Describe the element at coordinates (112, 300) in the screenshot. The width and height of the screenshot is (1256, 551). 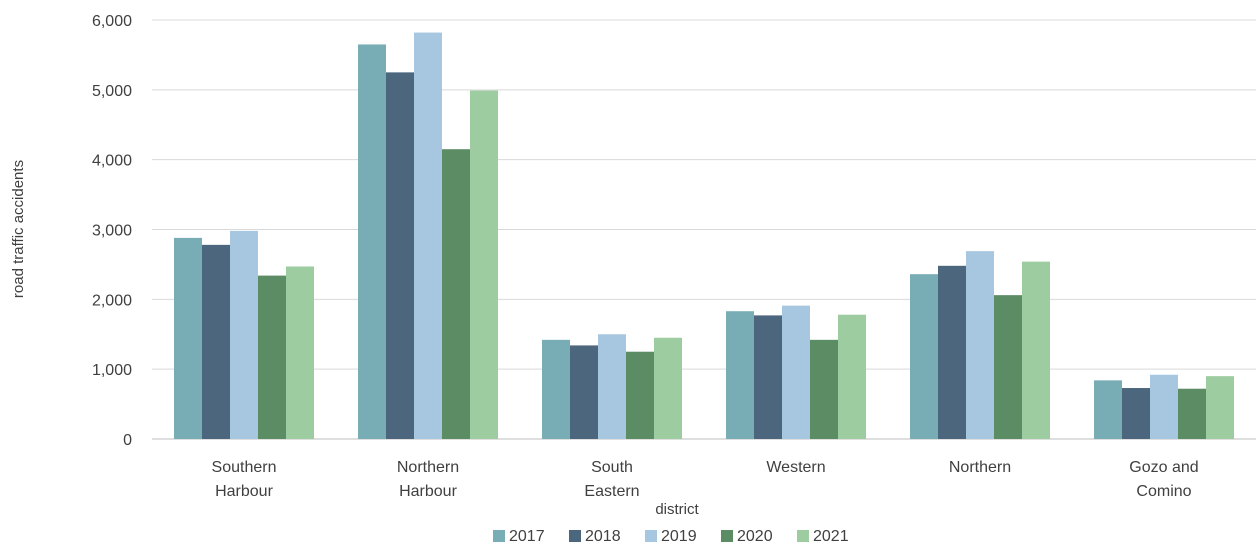
I see `y-tick-label: 2,000` at that location.